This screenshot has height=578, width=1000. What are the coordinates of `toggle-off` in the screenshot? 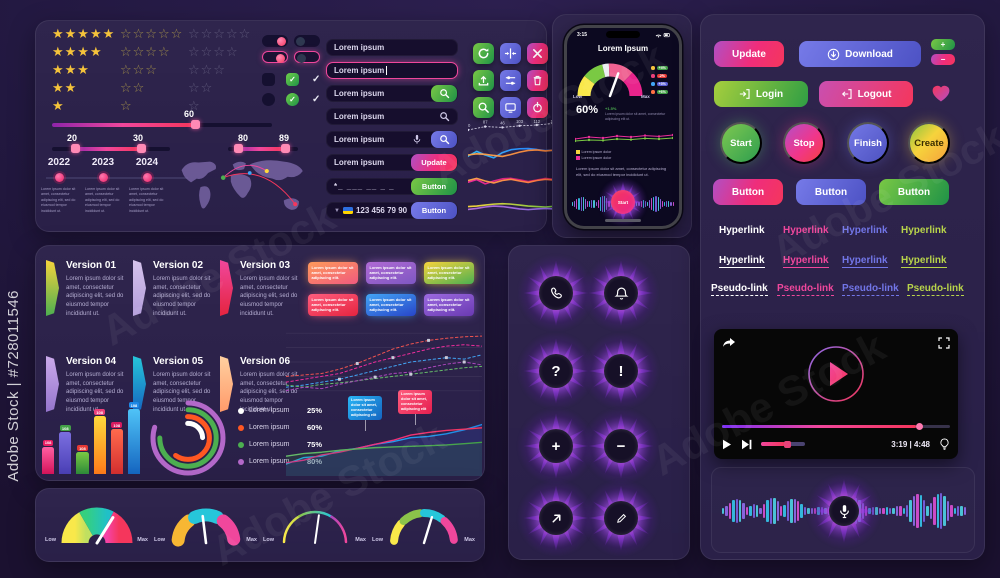 It's located at (307, 41).